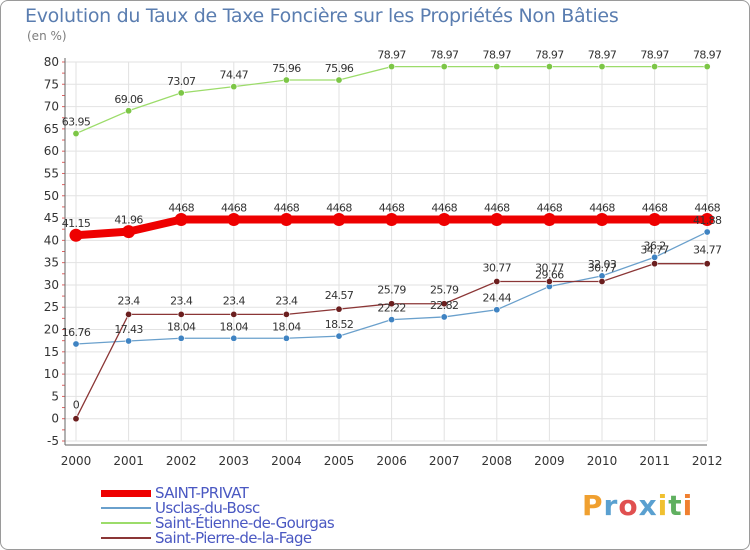 Image resolution: width=750 pixels, height=550 pixels. Describe the element at coordinates (628, 505) in the screenshot. I see `logo-letter: o` at that location.